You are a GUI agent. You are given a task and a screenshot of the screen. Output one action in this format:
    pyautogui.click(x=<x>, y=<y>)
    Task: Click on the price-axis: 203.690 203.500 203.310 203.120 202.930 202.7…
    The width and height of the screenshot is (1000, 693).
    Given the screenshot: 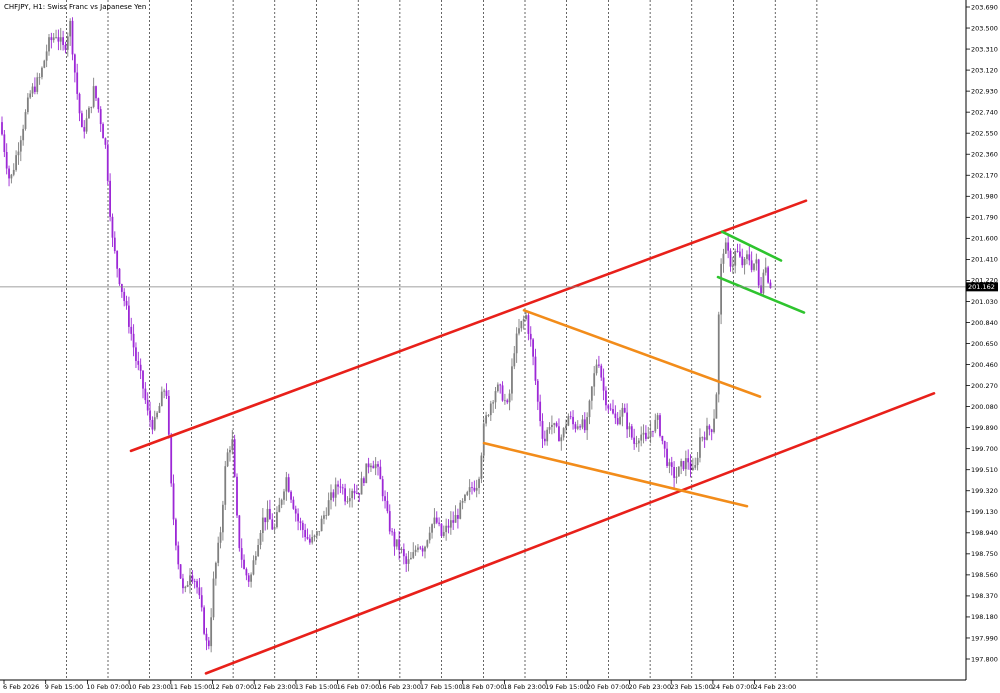 What is the action you would take?
    pyautogui.click(x=982, y=333)
    